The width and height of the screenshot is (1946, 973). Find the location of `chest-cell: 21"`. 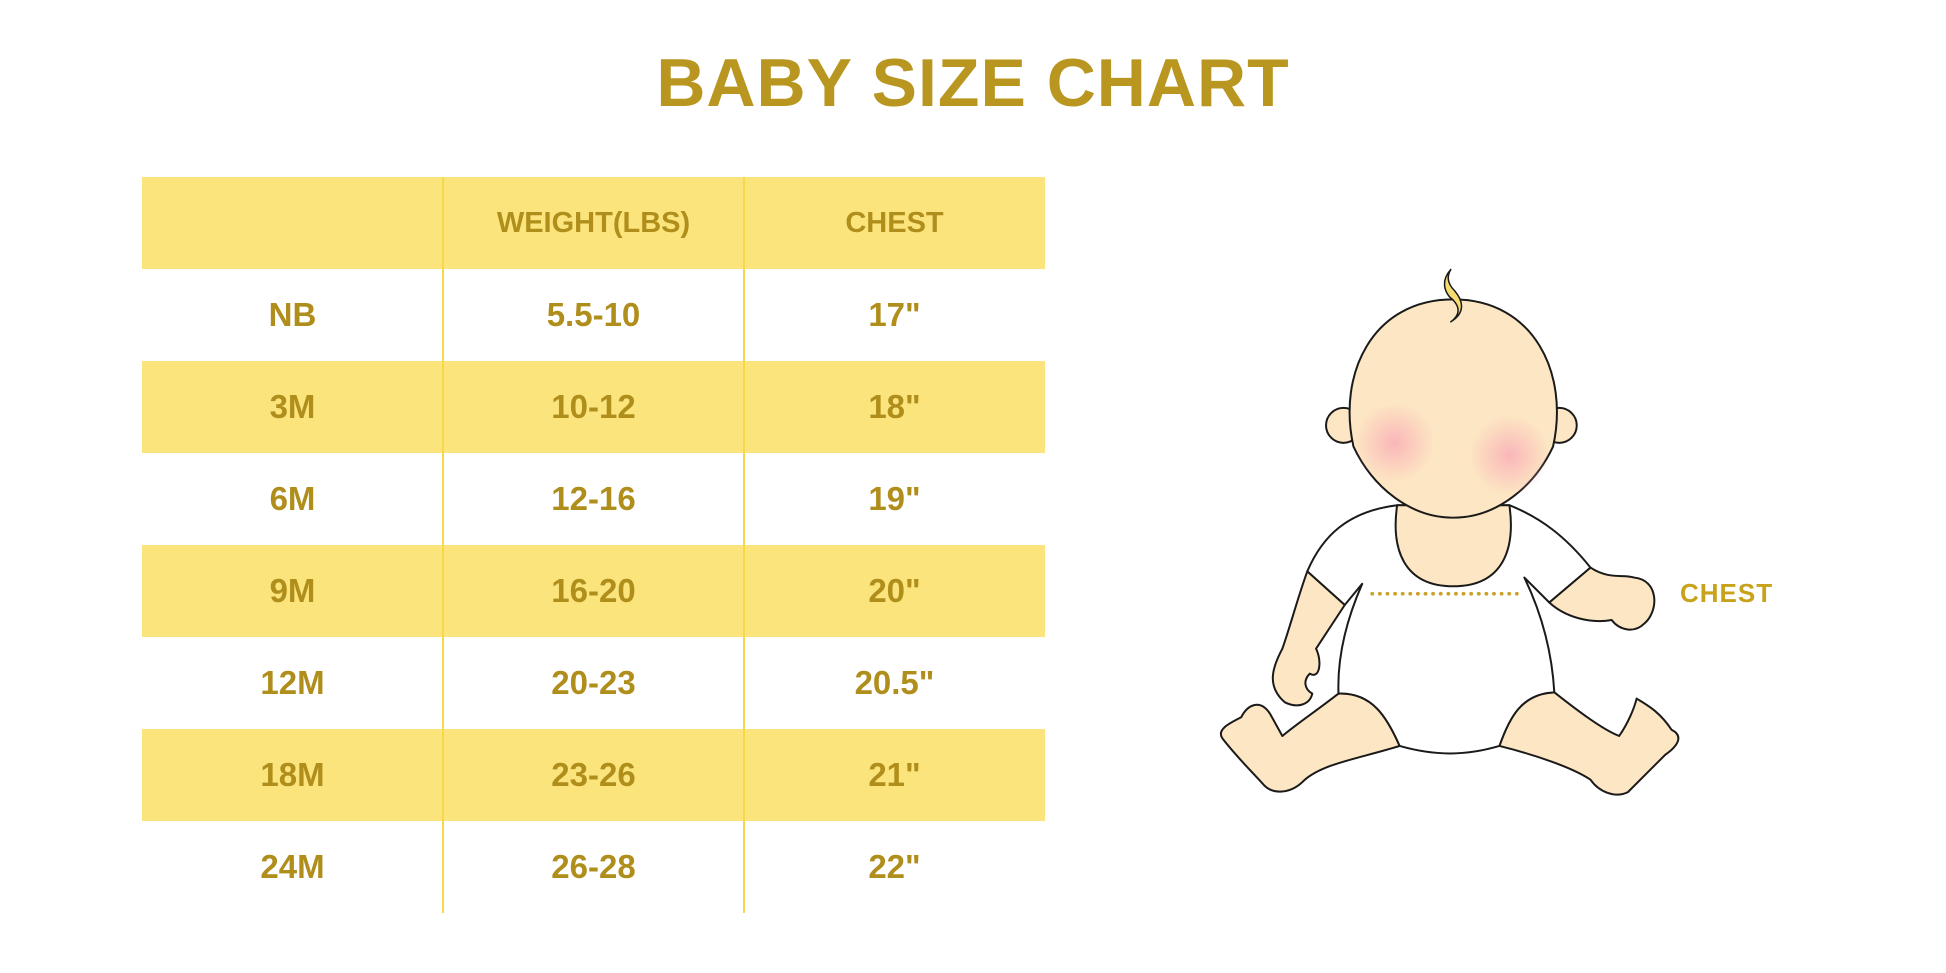

chest-cell: 21" is located at coordinates (894, 775).